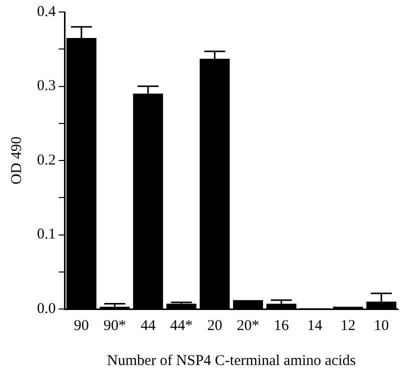 The width and height of the screenshot is (410, 378). Describe the element at coordinates (81, 326) in the screenshot. I see `x-tick-label: 90` at that location.